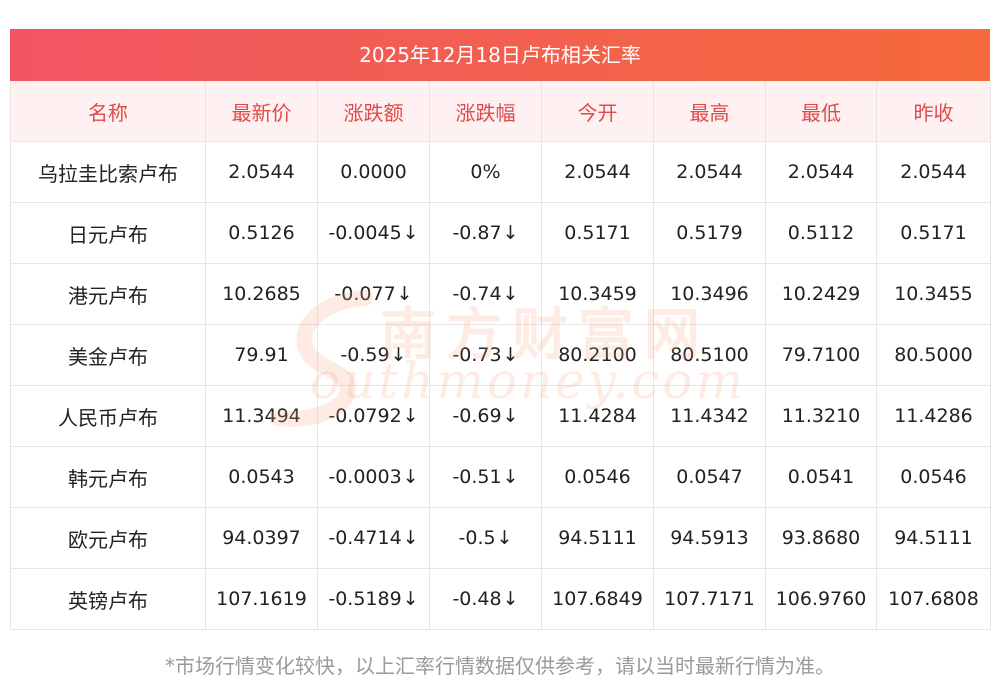 Image resolution: width=1000 pixels, height=697 pixels. I want to click on high-price-cell: 10.3496, so click(709, 294).